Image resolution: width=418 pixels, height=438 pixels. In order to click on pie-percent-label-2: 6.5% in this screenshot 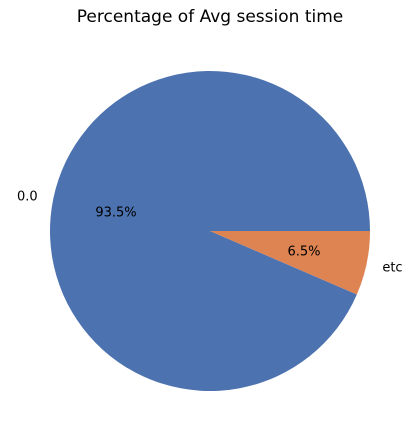, I will do `click(303, 251)`.